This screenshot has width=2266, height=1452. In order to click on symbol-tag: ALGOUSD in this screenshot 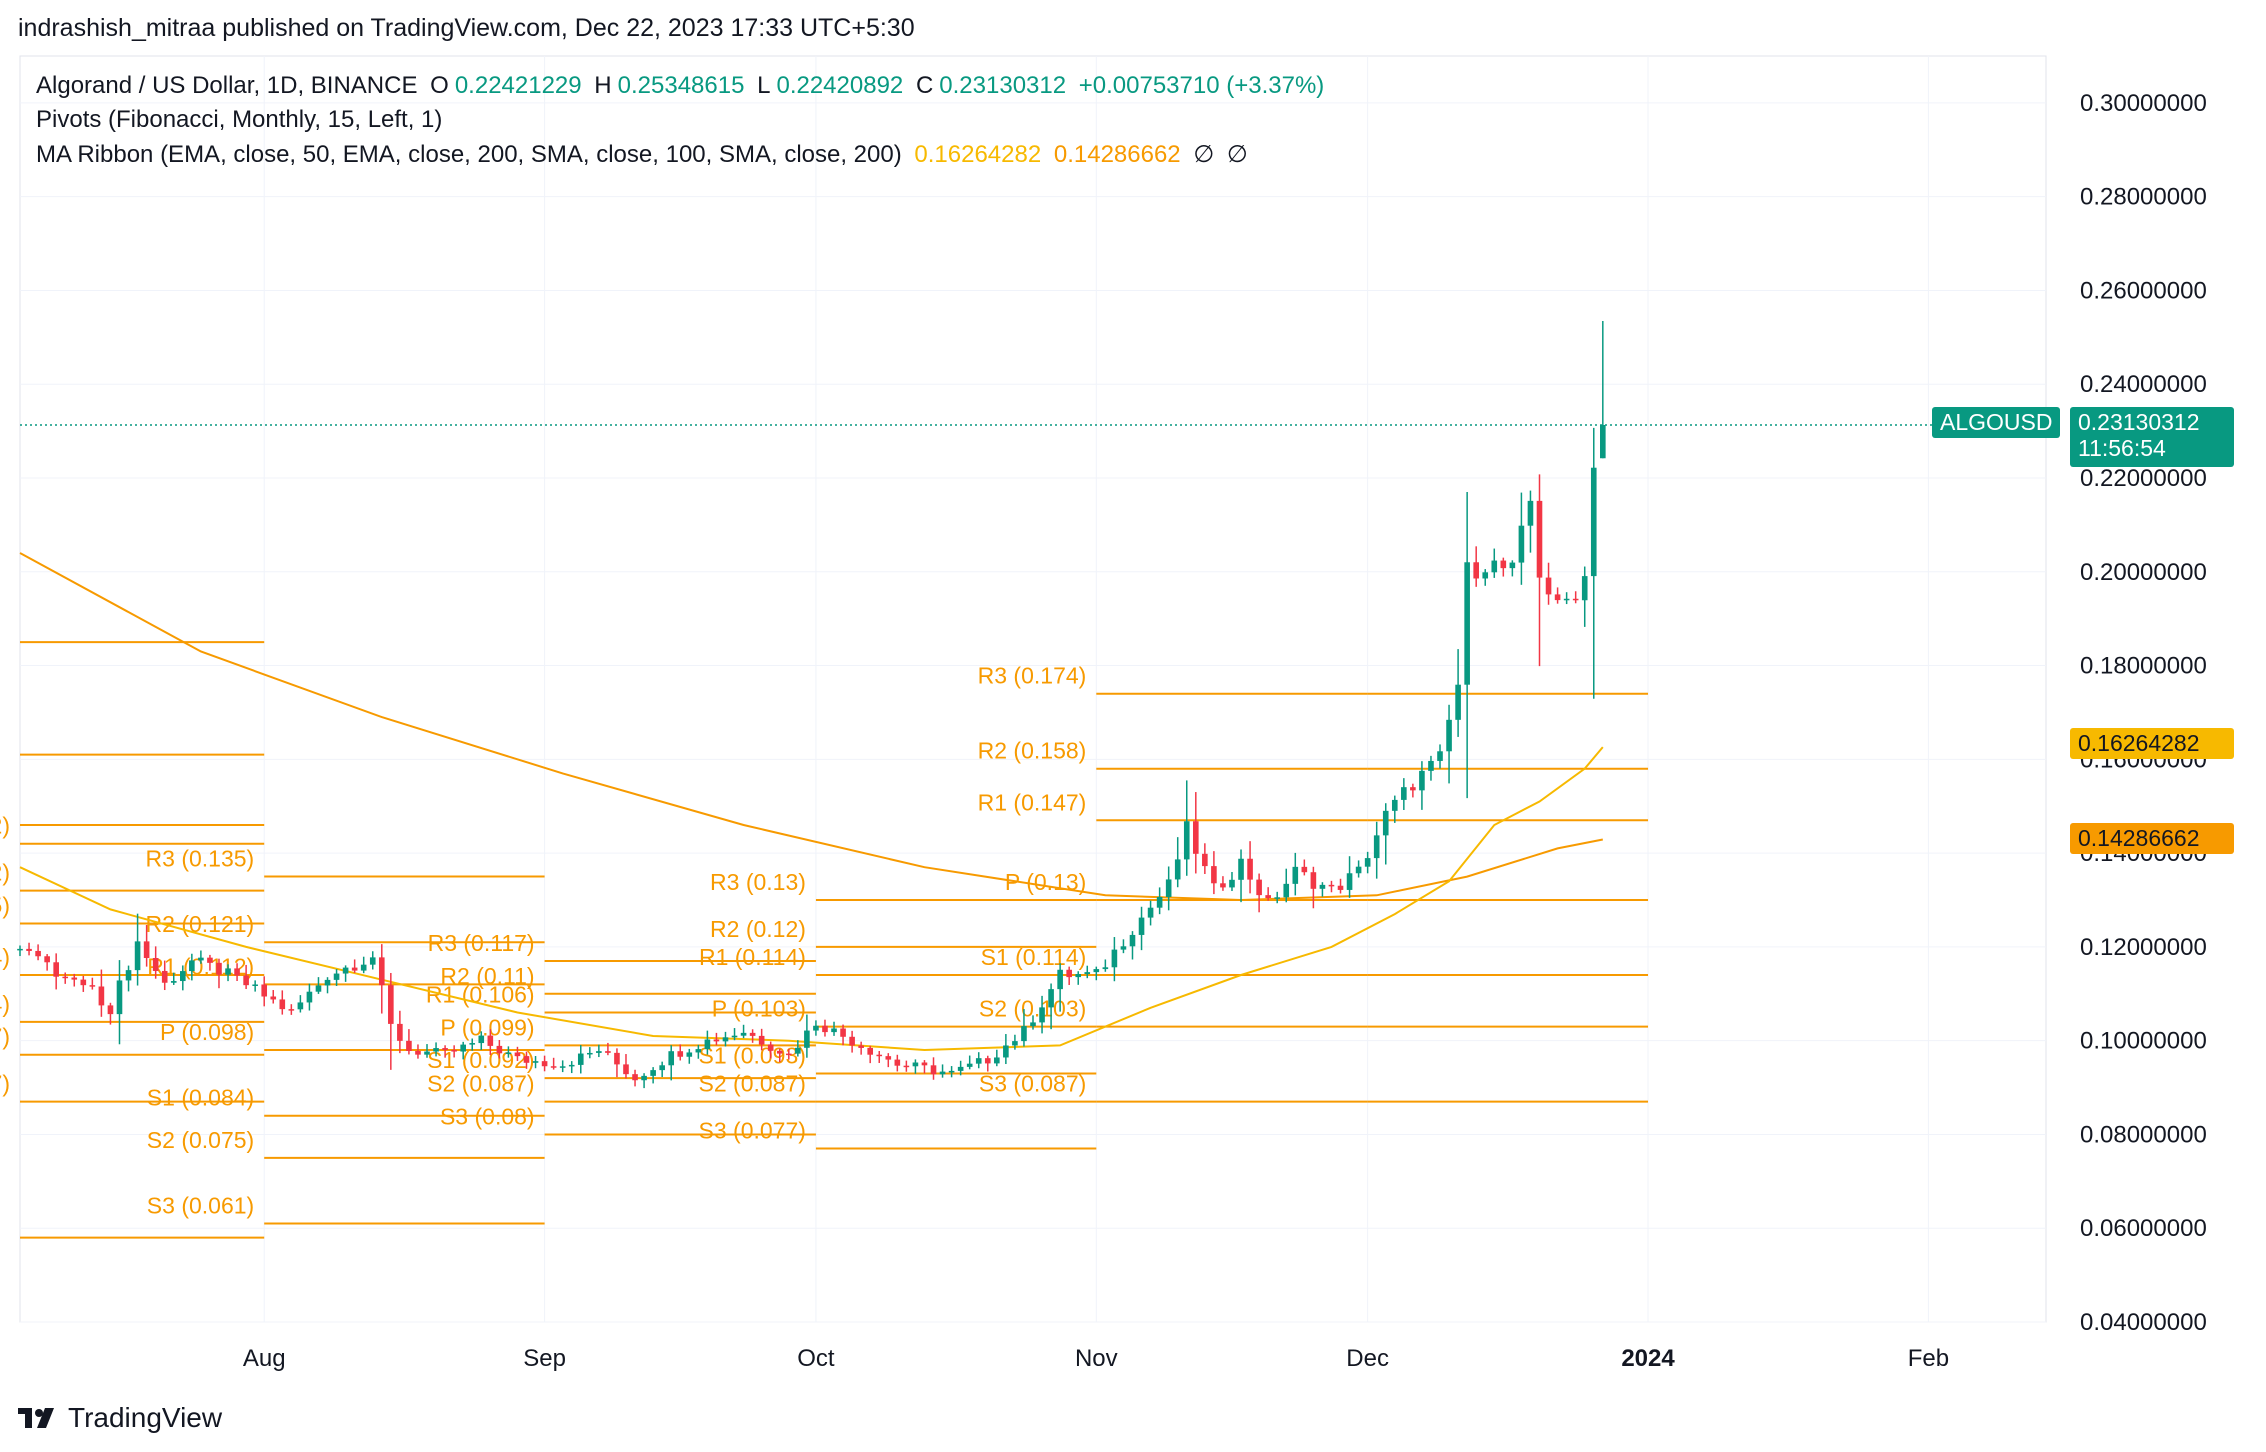, I will do `click(1996, 422)`.